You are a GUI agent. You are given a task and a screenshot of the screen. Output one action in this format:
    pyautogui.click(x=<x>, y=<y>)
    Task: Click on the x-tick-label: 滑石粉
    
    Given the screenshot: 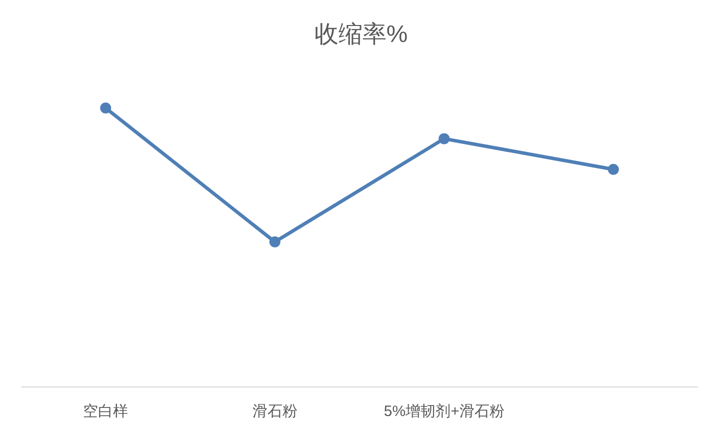 What is the action you would take?
    pyautogui.click(x=275, y=411)
    